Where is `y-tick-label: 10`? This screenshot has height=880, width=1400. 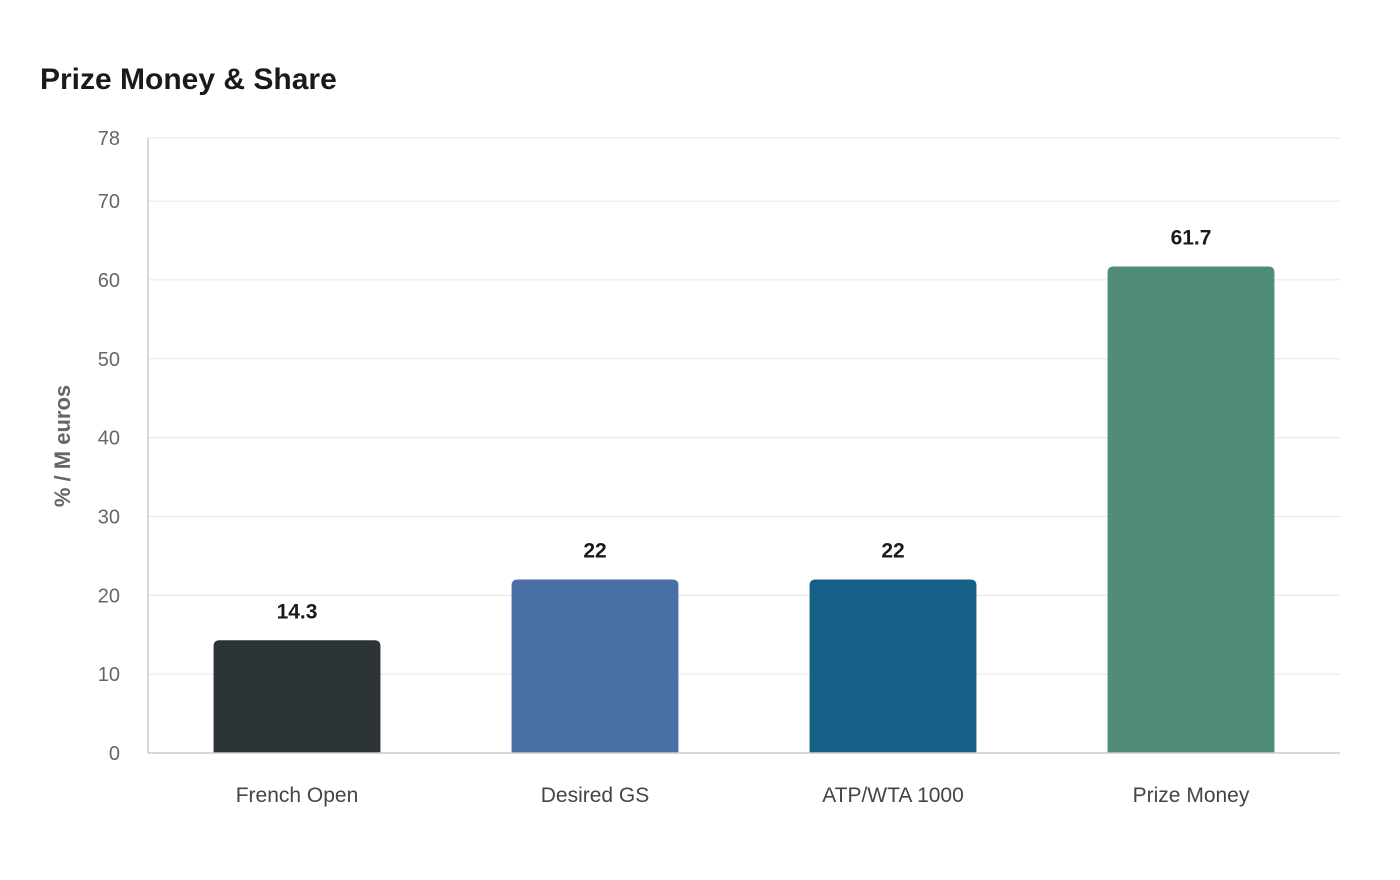 y-tick-label: 10 is located at coordinates (109, 675).